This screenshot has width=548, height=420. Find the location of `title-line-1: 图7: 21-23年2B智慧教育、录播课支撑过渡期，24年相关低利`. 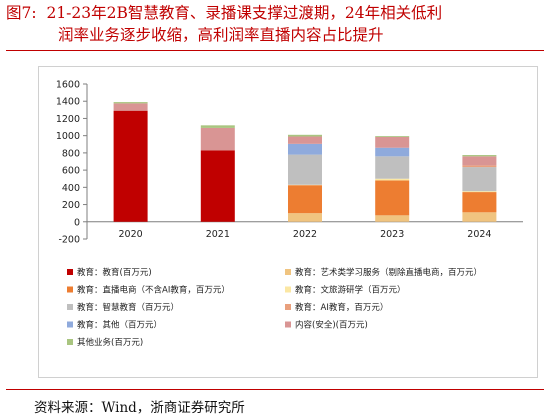

title-line-1: 图7: 21-23年2B智慧教育、录播课支撑过渡期，24年相关低利 is located at coordinates (276, 13).